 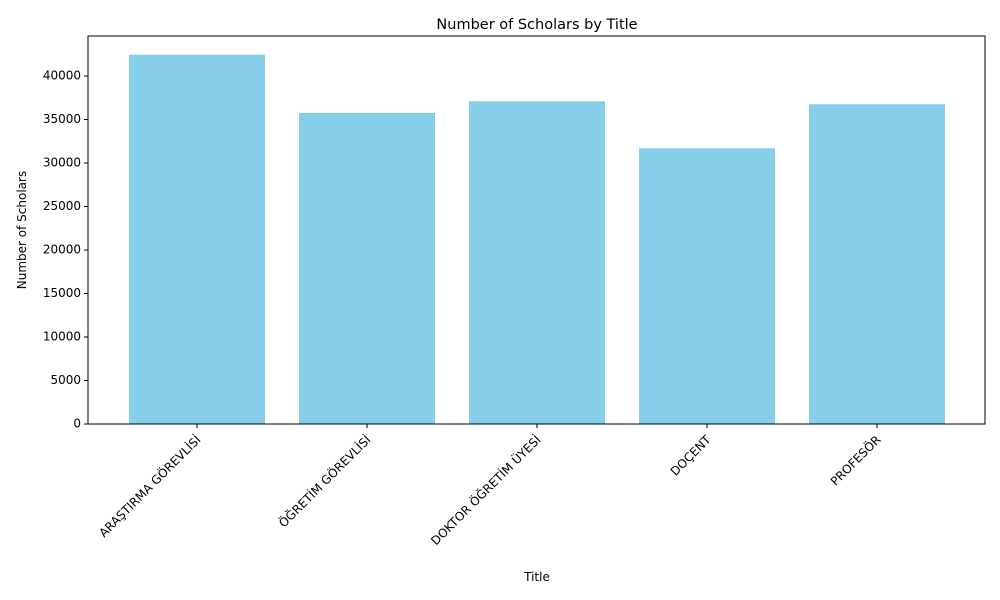 I want to click on y-tick-label: 10000, so click(x=62, y=337).